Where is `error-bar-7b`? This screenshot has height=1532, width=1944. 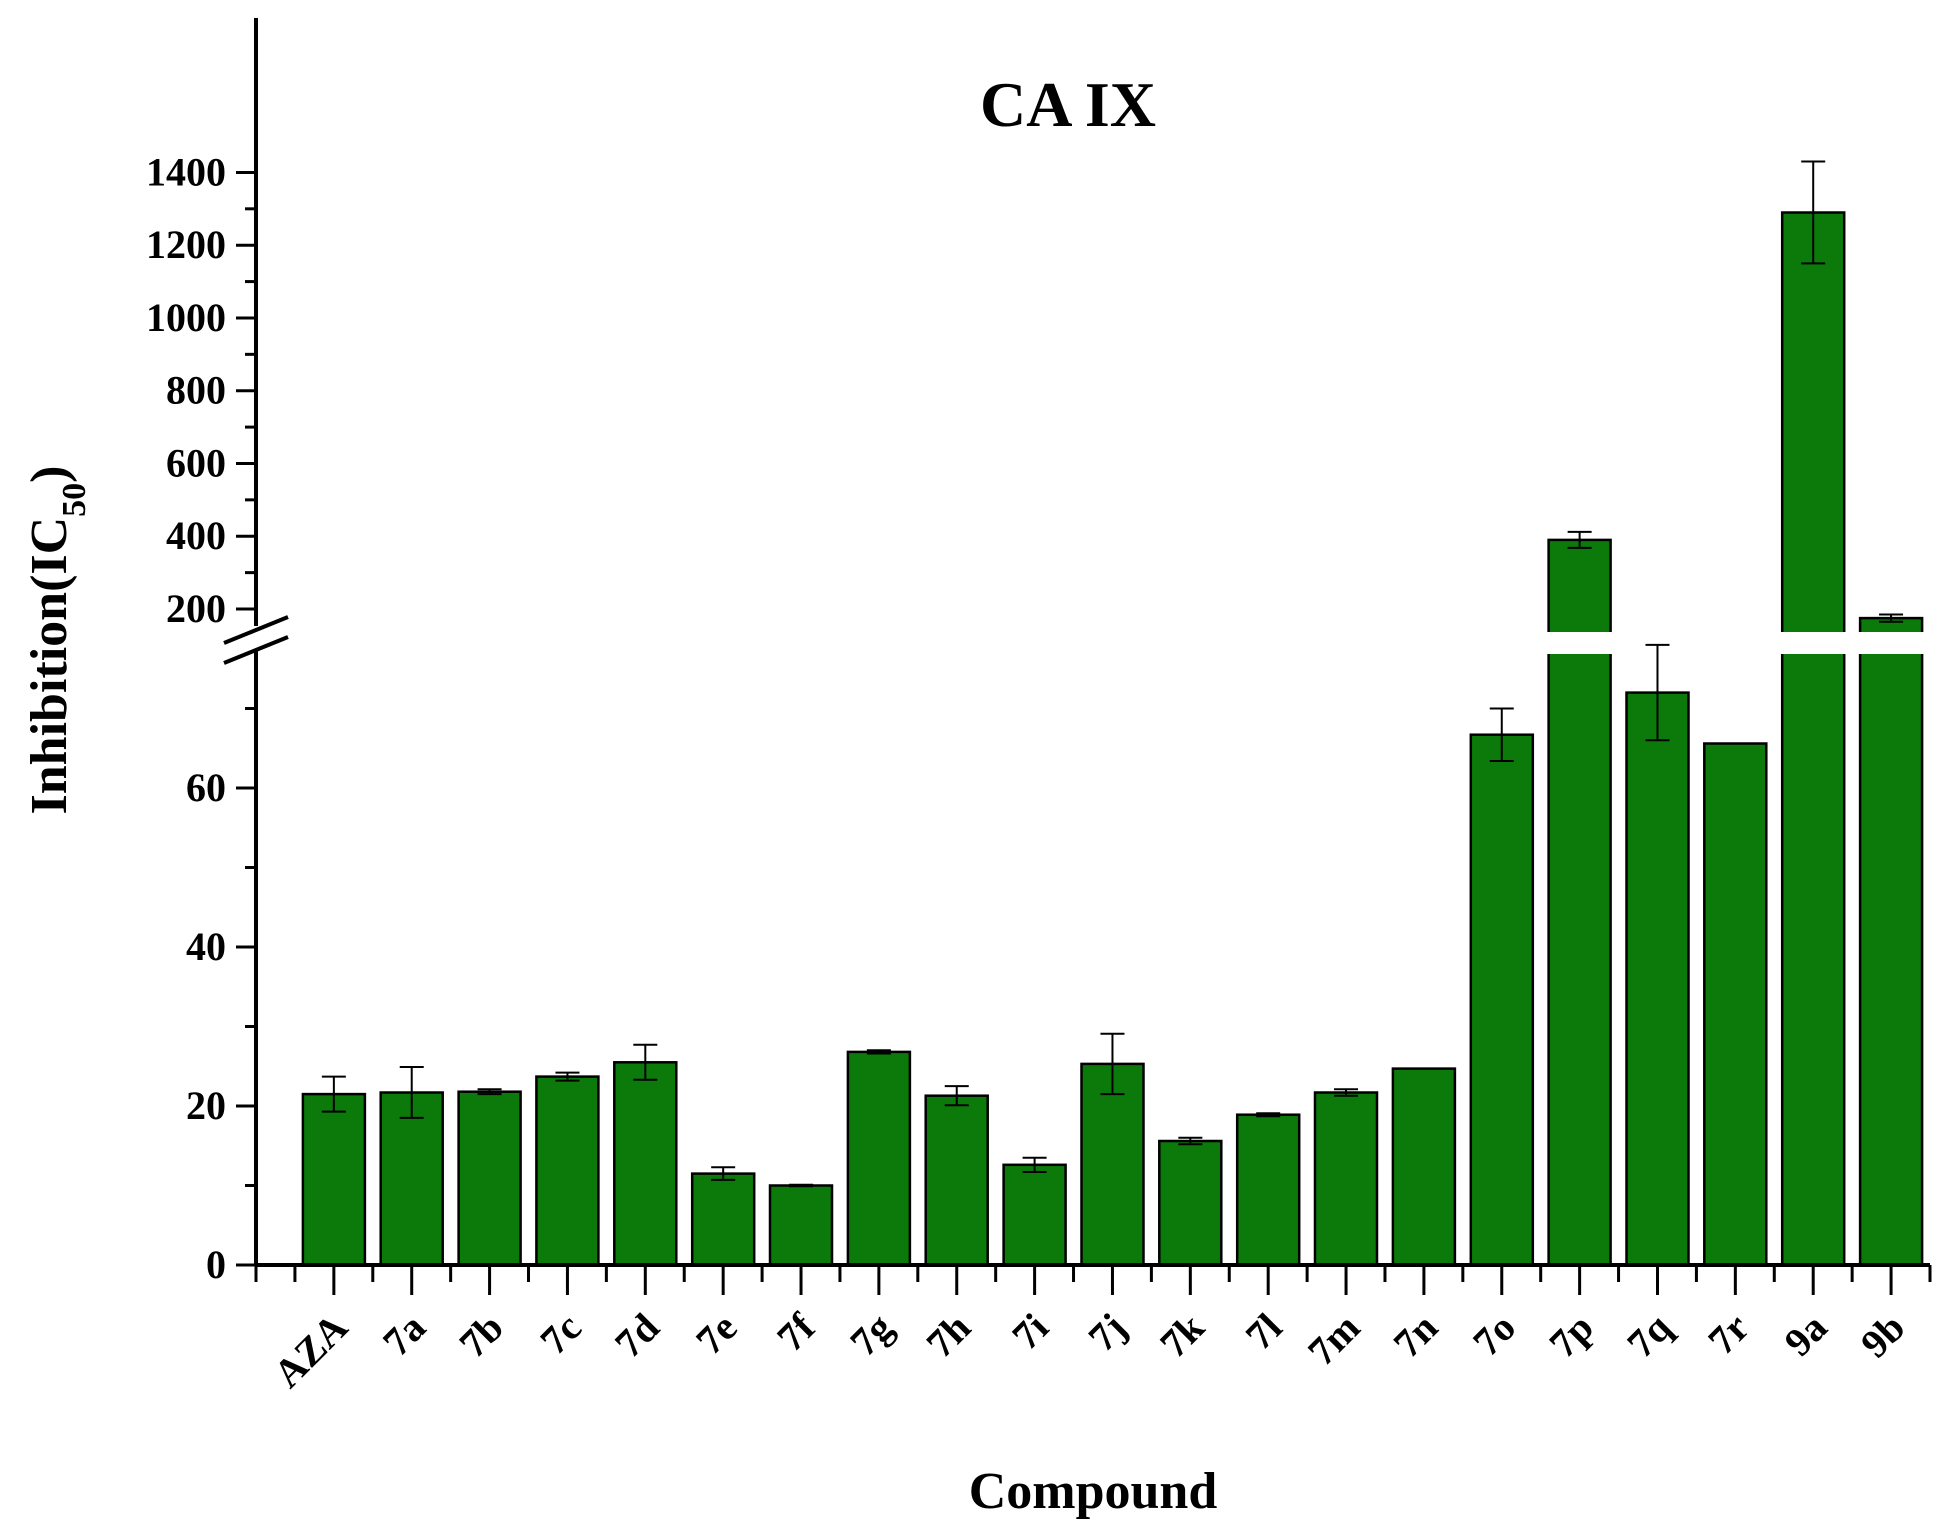
error-bar-7b is located at coordinates (489, 1092).